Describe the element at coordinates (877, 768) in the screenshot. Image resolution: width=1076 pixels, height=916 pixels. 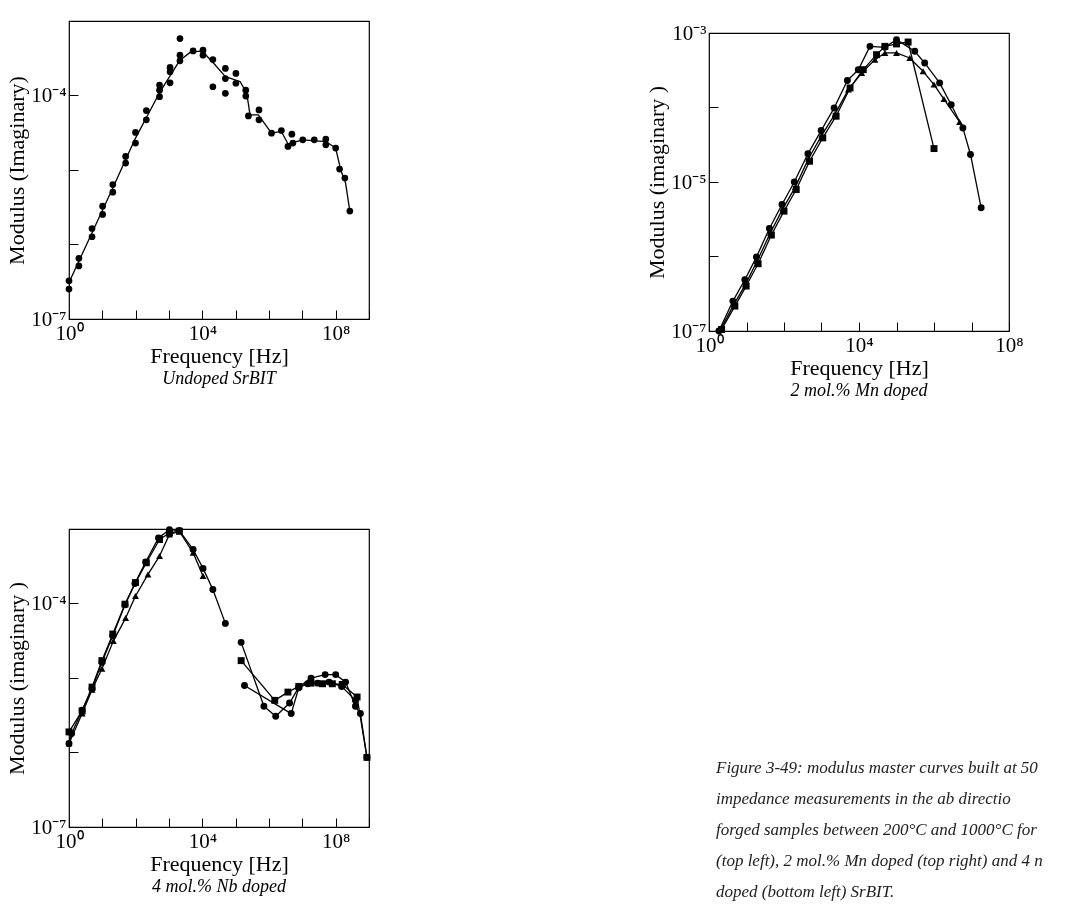
I see `caption: Figure 3-49: modulus master curves built at 50` at that location.